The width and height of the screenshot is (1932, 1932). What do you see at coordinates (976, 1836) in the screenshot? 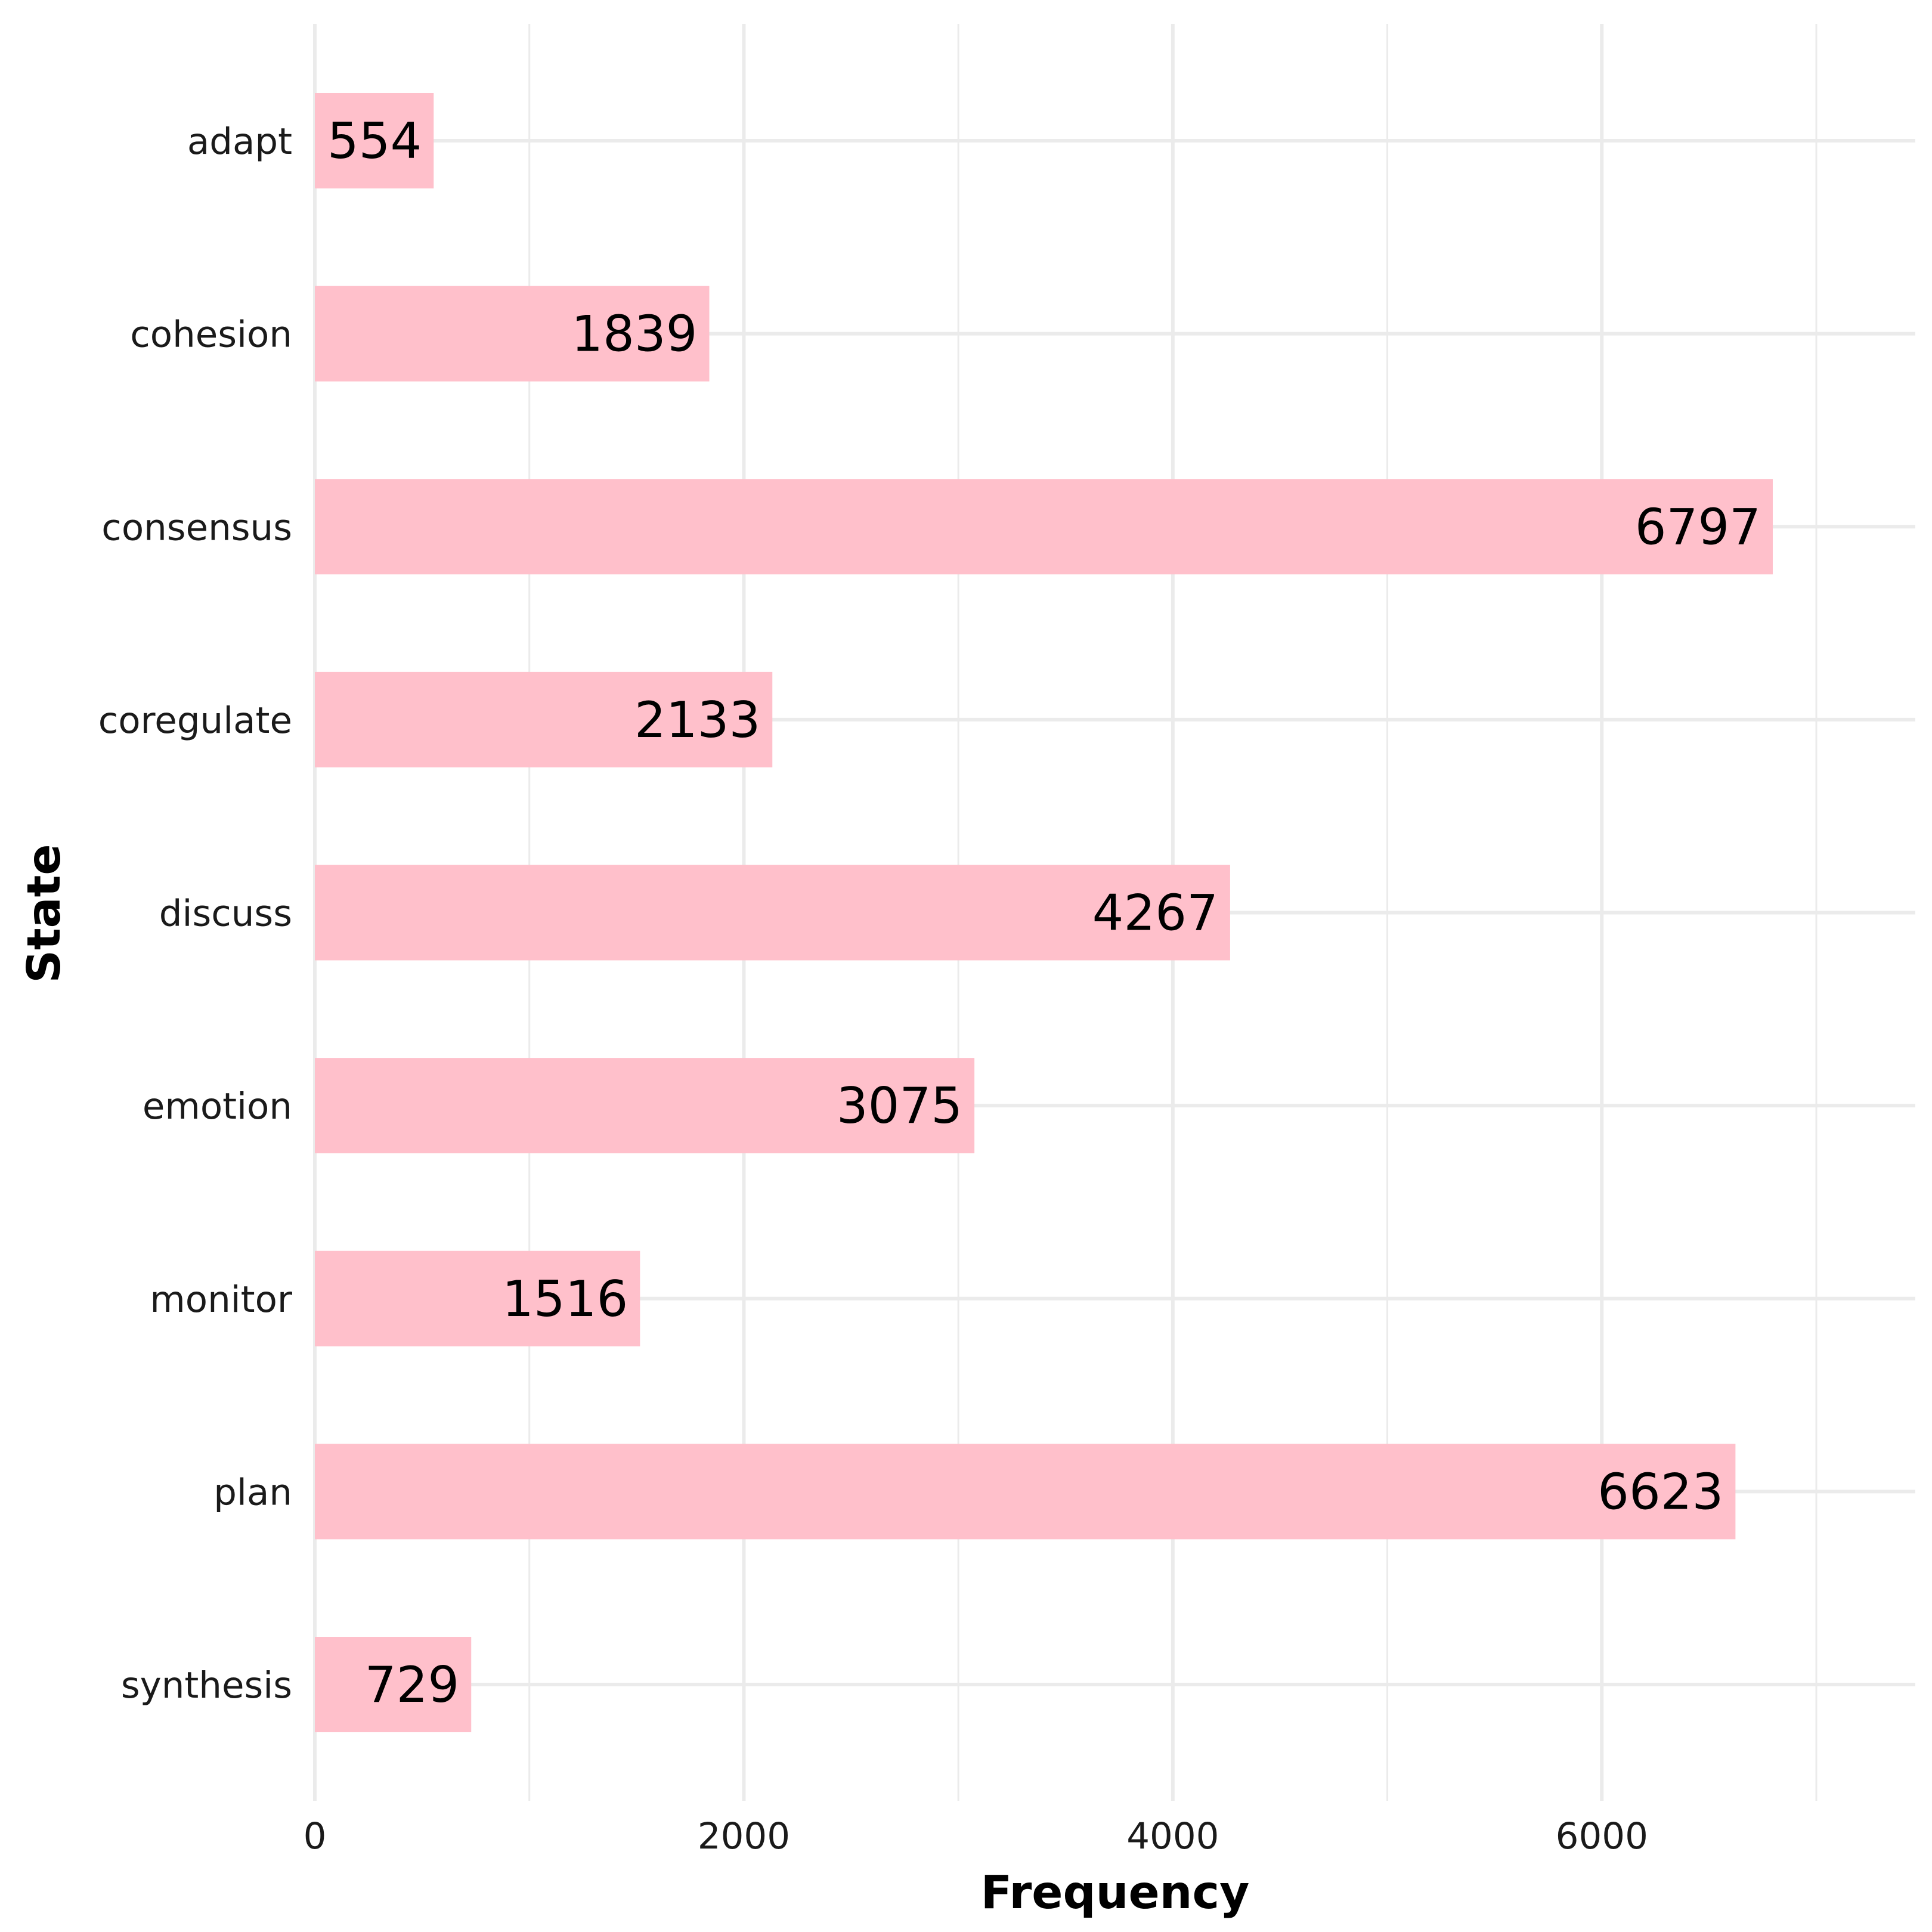
I see `x-tick-labels: 0 2000 4000 6000` at bounding box center [976, 1836].